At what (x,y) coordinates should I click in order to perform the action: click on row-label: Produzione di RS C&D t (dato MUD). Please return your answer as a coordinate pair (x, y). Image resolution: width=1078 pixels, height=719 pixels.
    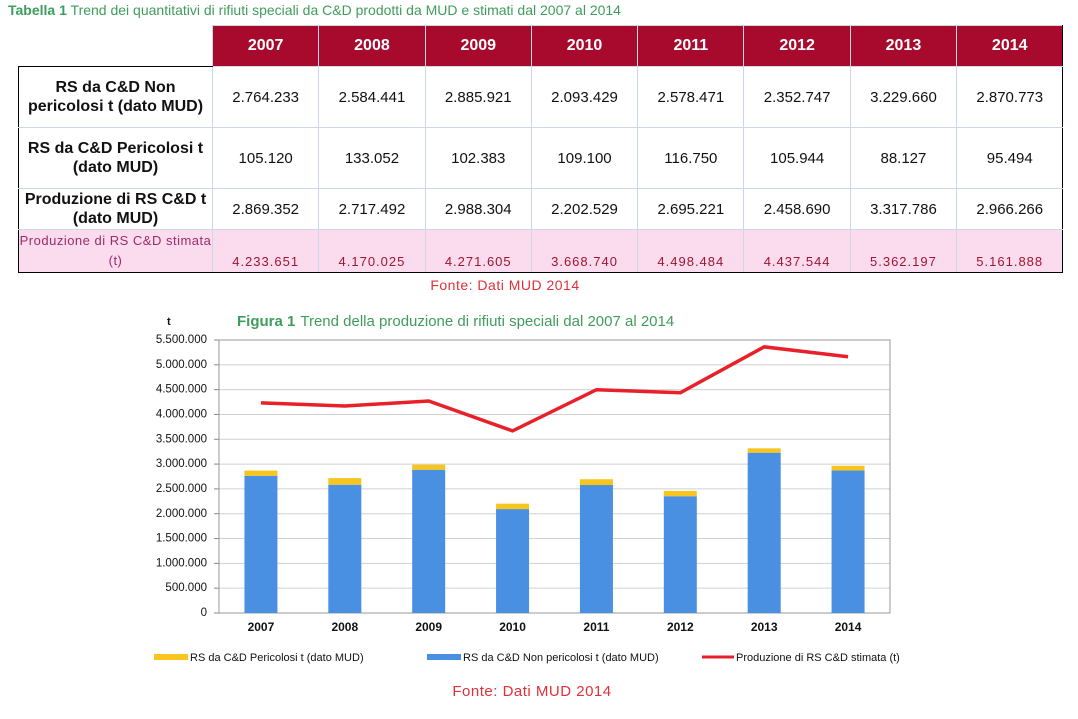
    Looking at the image, I should click on (115, 209).